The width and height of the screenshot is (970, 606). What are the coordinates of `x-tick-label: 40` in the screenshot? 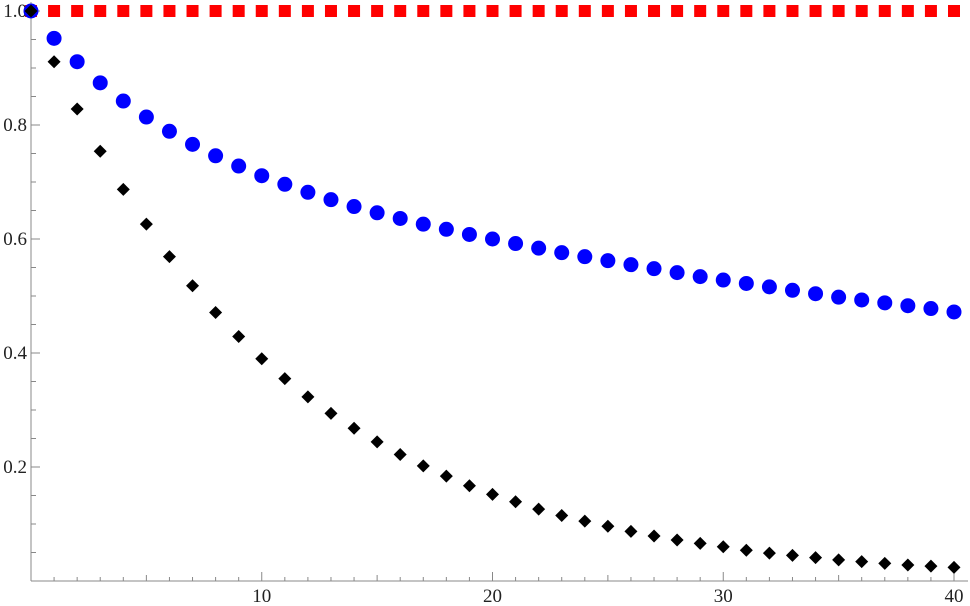 It's located at (954, 596).